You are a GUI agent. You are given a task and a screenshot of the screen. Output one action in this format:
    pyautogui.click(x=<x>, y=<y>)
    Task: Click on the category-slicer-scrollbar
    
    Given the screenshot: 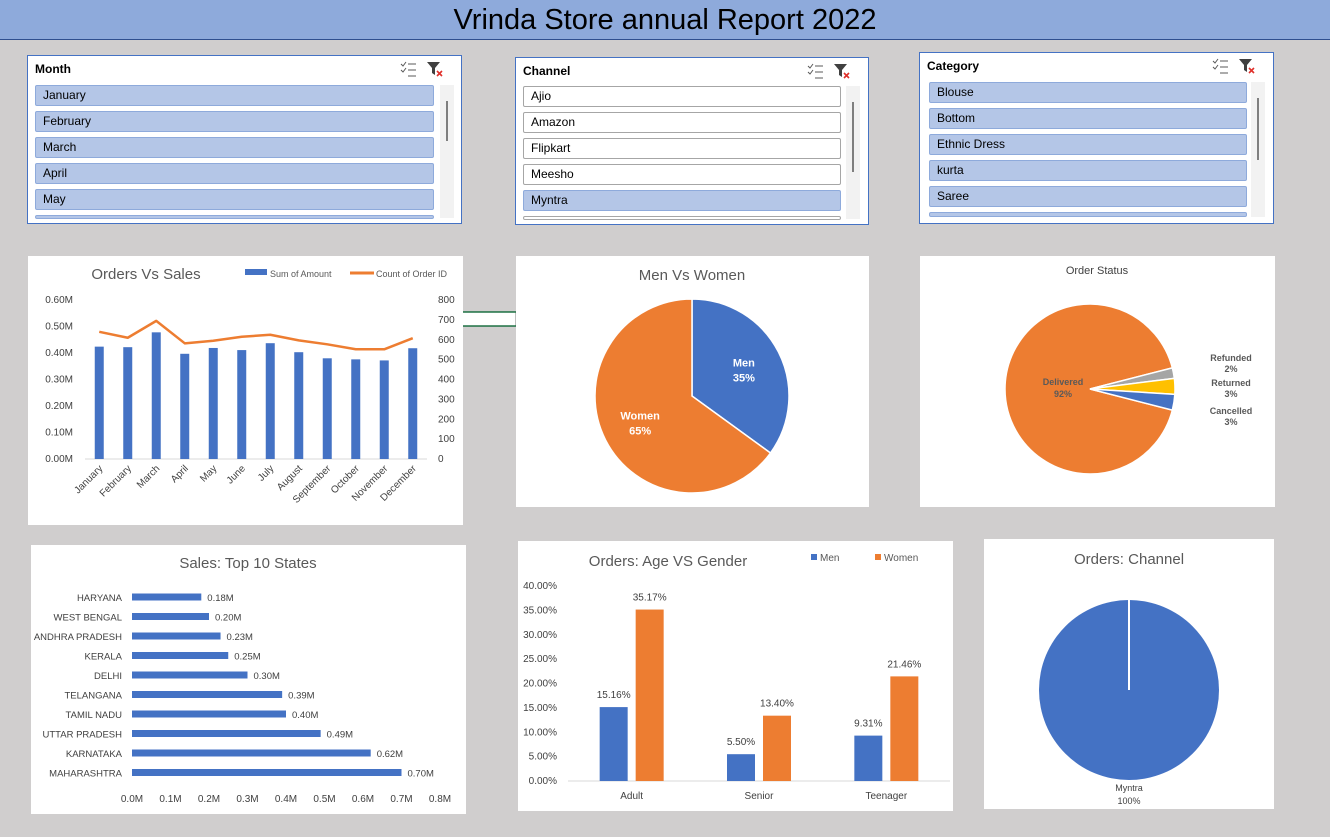 What is the action you would take?
    pyautogui.click(x=1258, y=149)
    